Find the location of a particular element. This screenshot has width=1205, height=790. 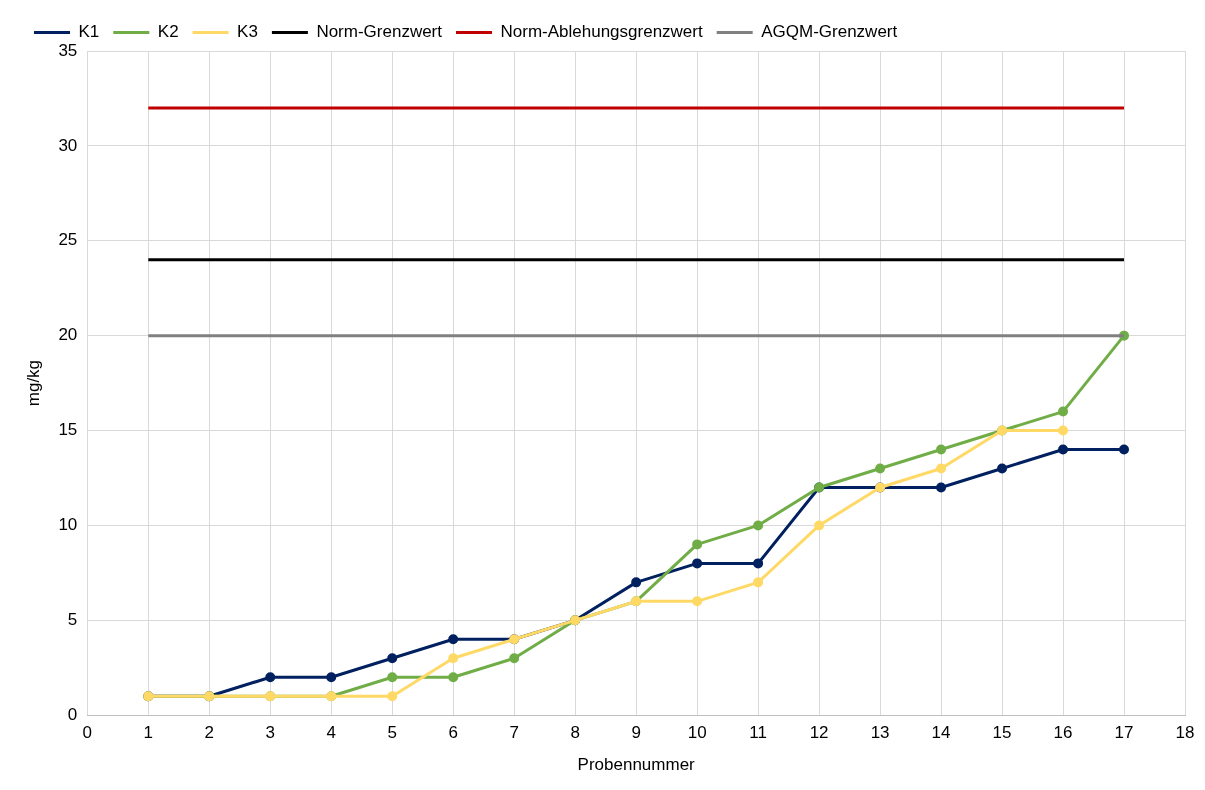

x-tick-label: 5 is located at coordinates (392, 733).